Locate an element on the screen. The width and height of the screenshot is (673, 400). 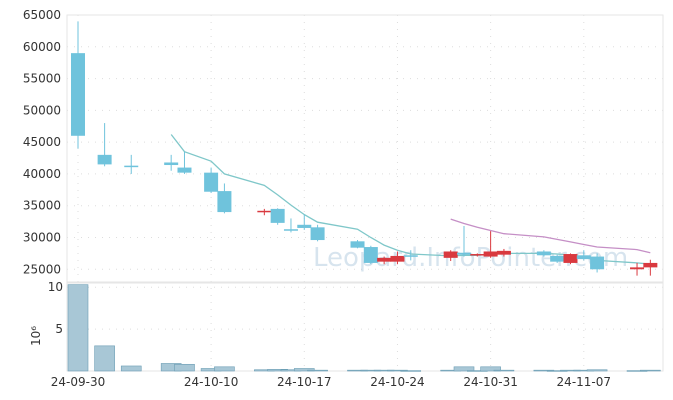
price-tick-label: 25000 is located at coordinates (42, 269).